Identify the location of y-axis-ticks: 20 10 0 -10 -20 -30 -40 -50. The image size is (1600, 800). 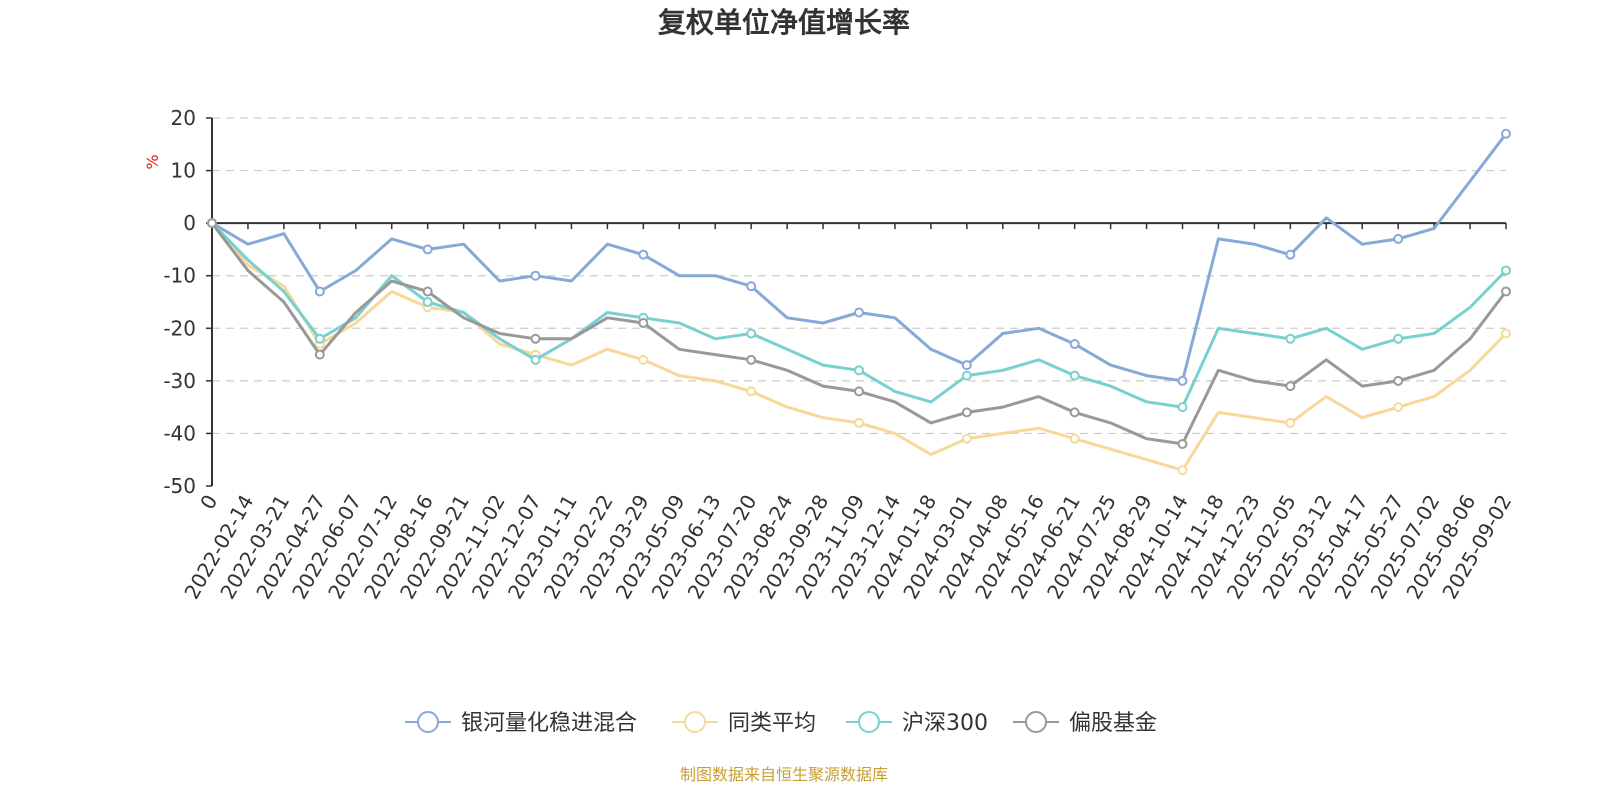
(187, 302).